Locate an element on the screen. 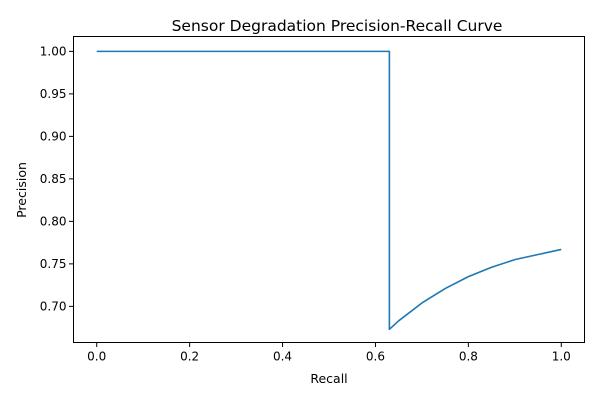 This screenshot has width=600, height=400. y-tick-label: 0.95 is located at coordinates (53, 94).